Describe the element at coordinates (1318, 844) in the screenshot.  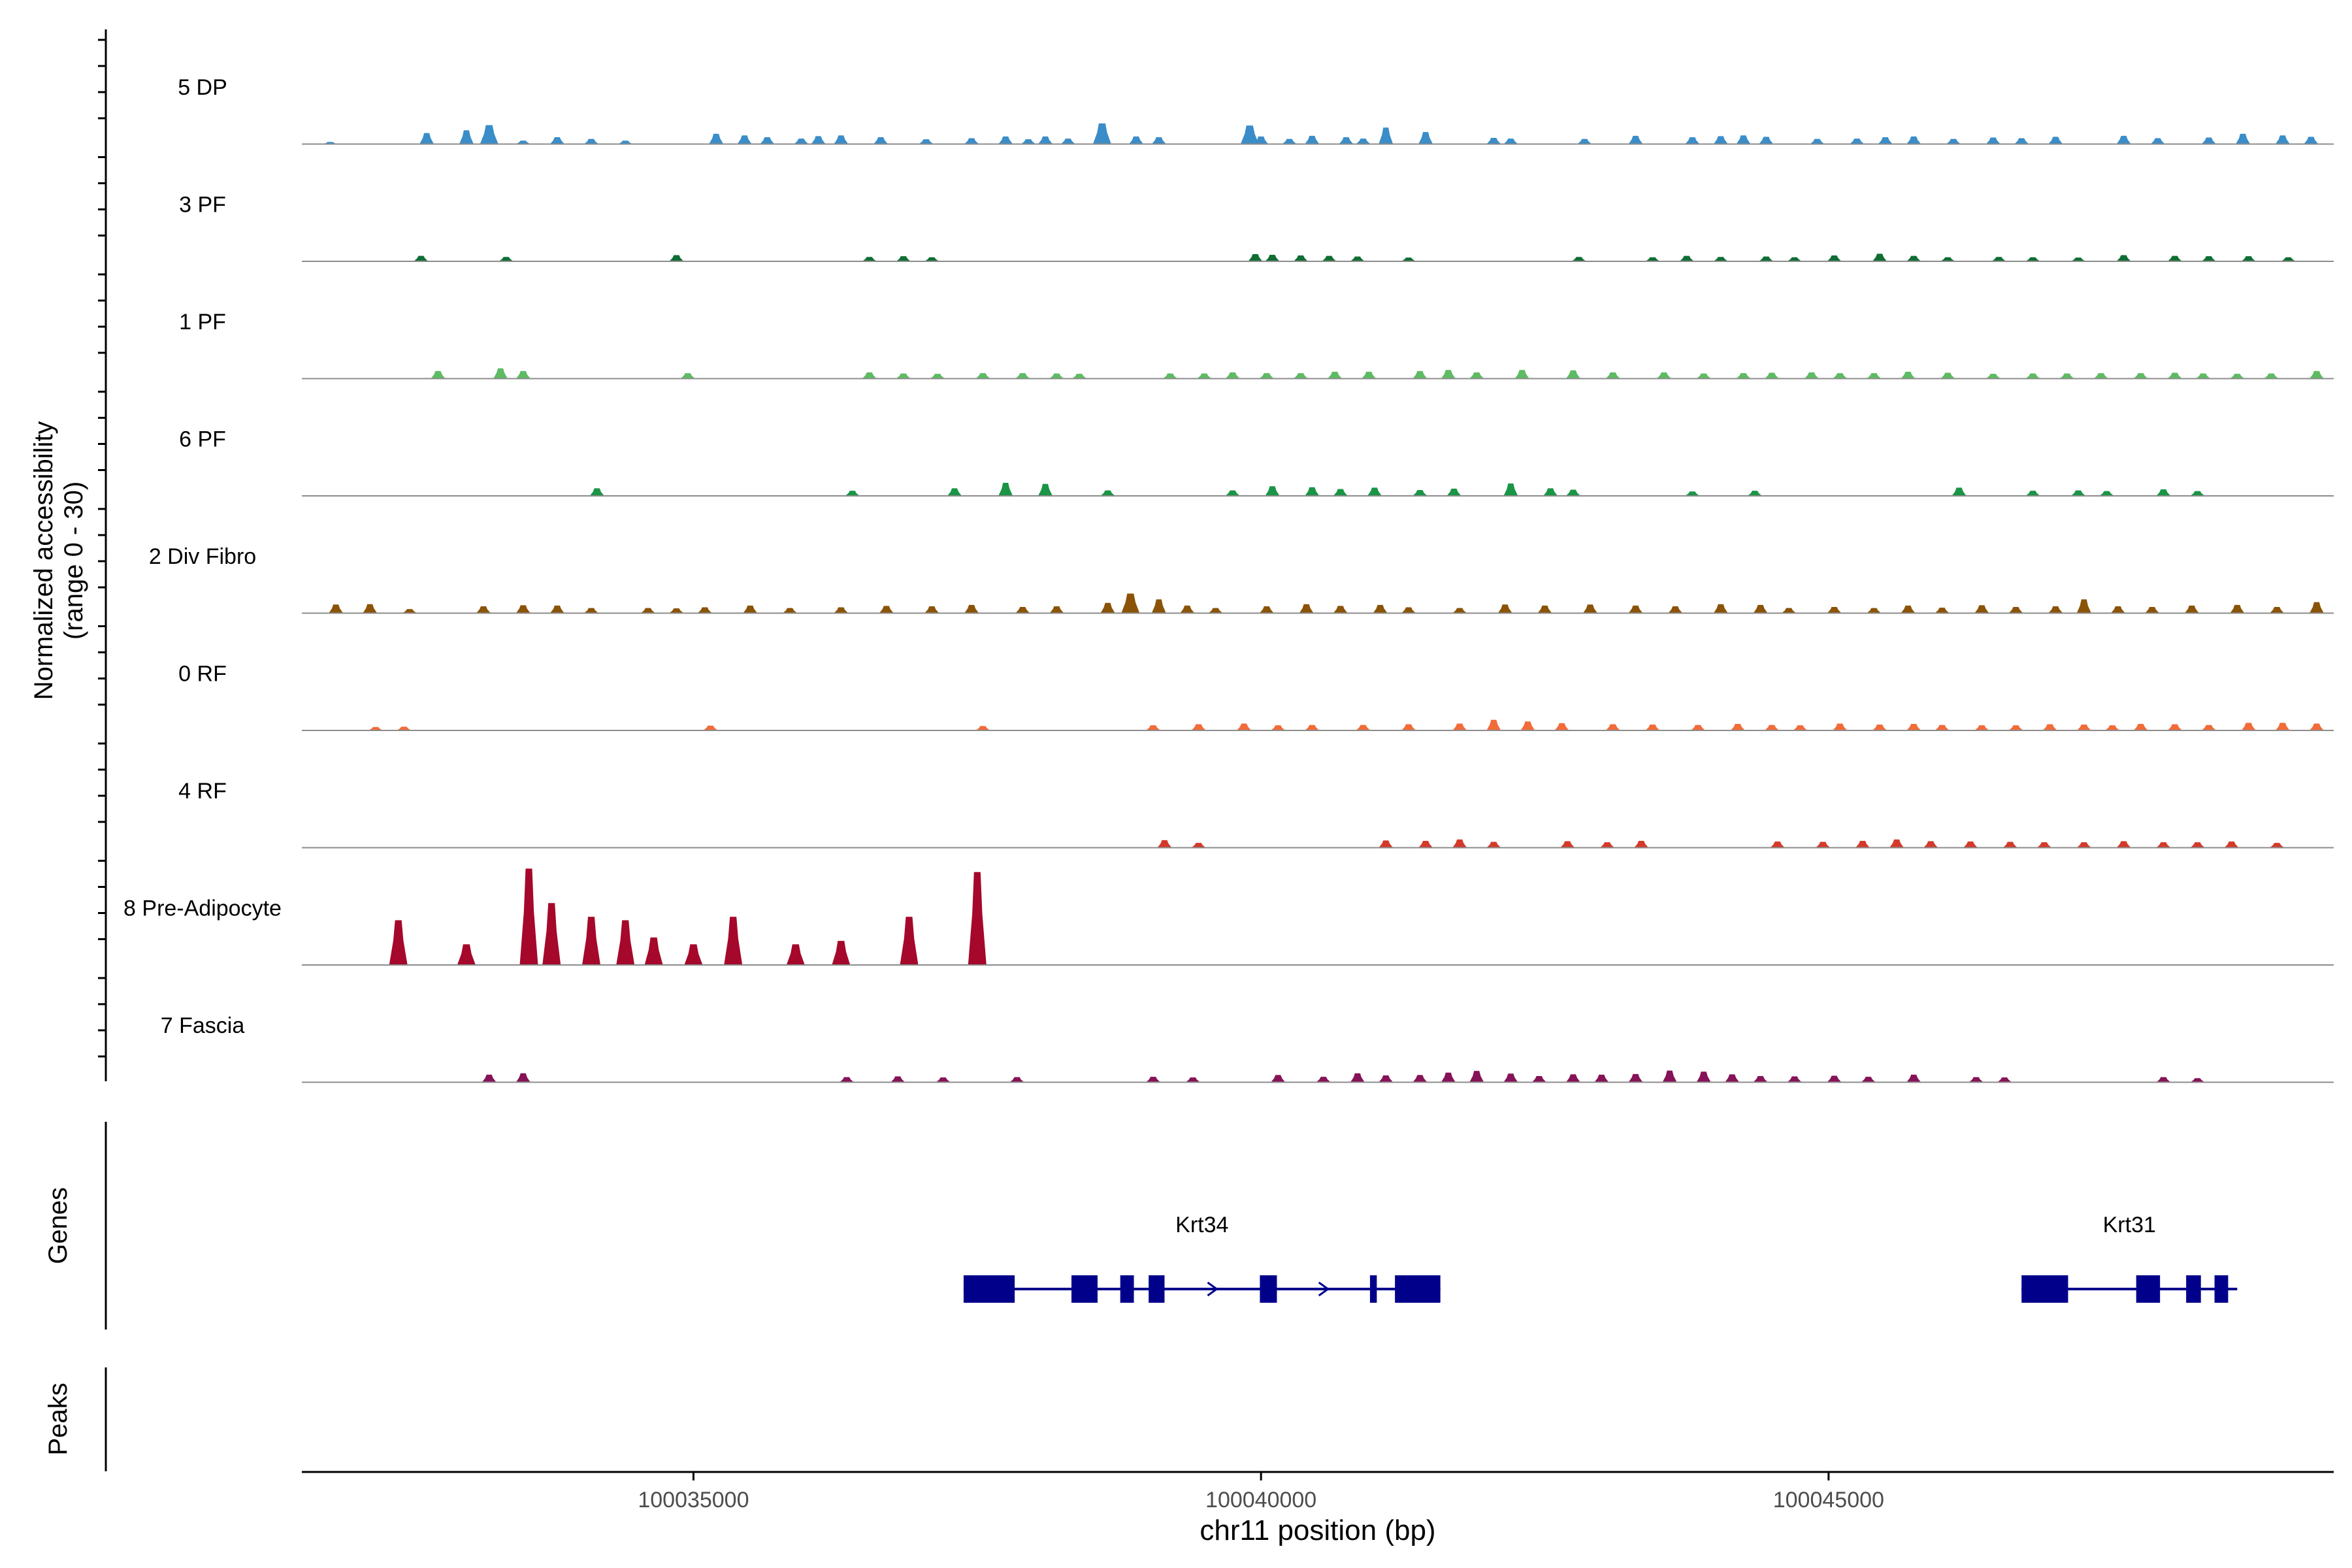
I see `track-4-rf` at that location.